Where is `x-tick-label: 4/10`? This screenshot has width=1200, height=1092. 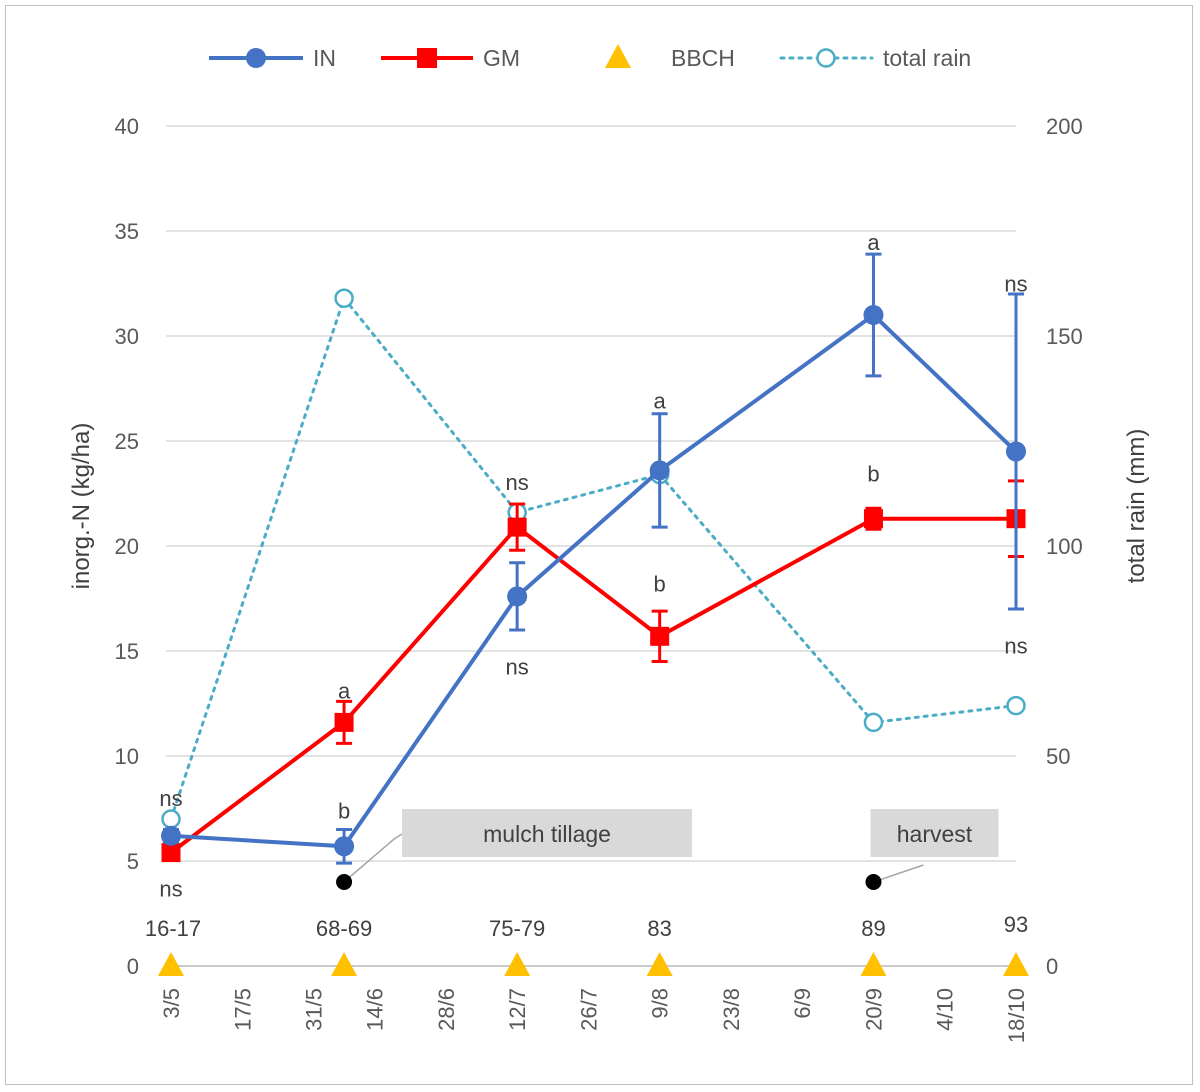 x-tick-label: 4/10 is located at coordinates (945, 1009).